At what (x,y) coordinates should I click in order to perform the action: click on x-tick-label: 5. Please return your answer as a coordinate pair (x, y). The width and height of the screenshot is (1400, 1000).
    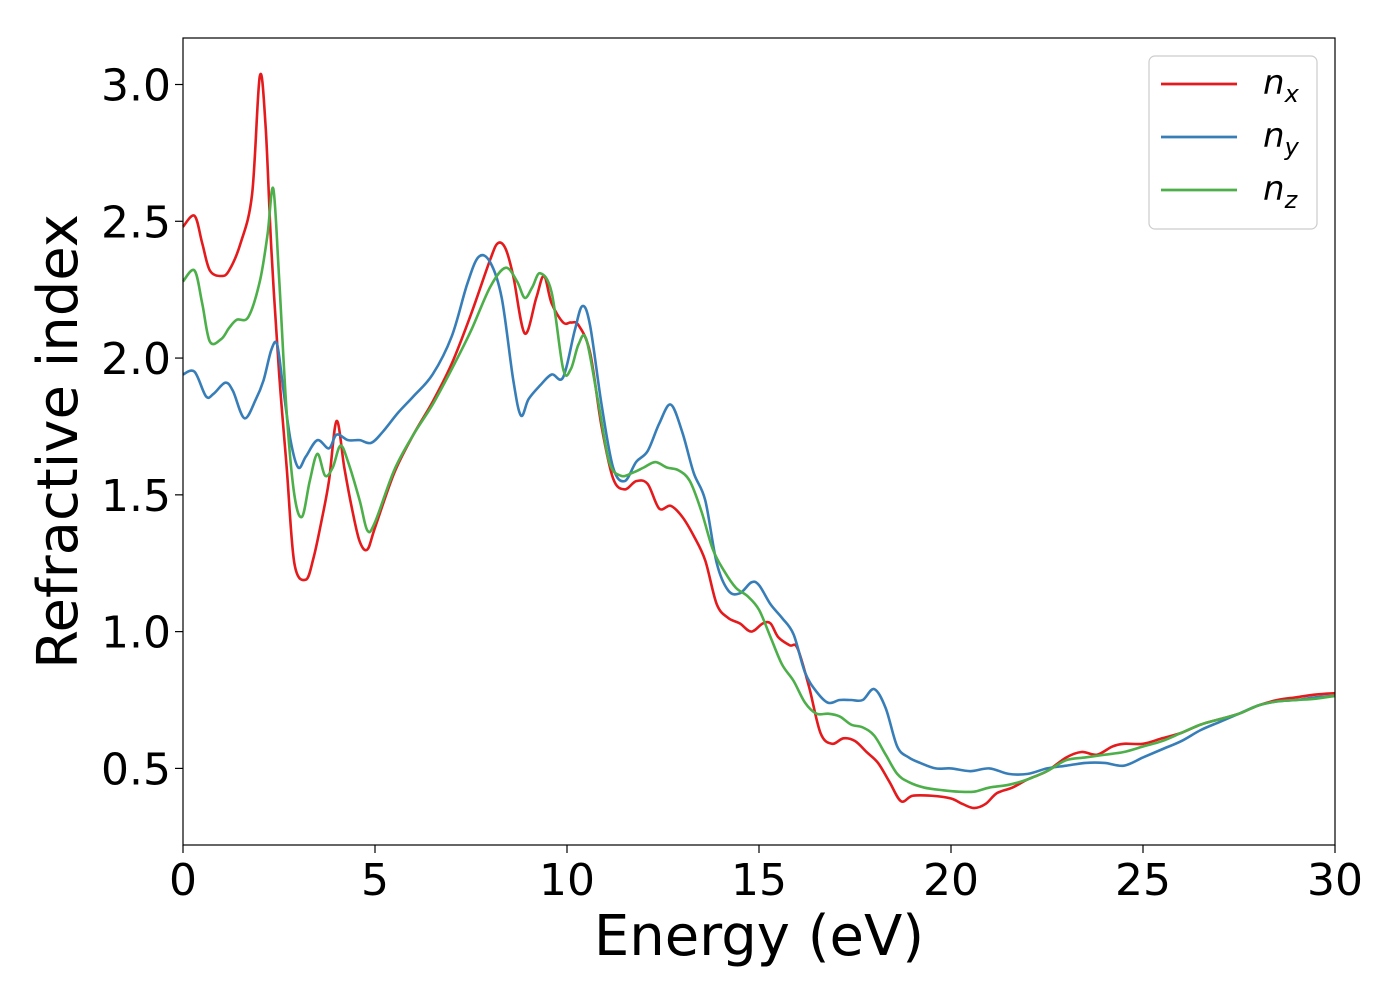
    Looking at the image, I should click on (375, 880).